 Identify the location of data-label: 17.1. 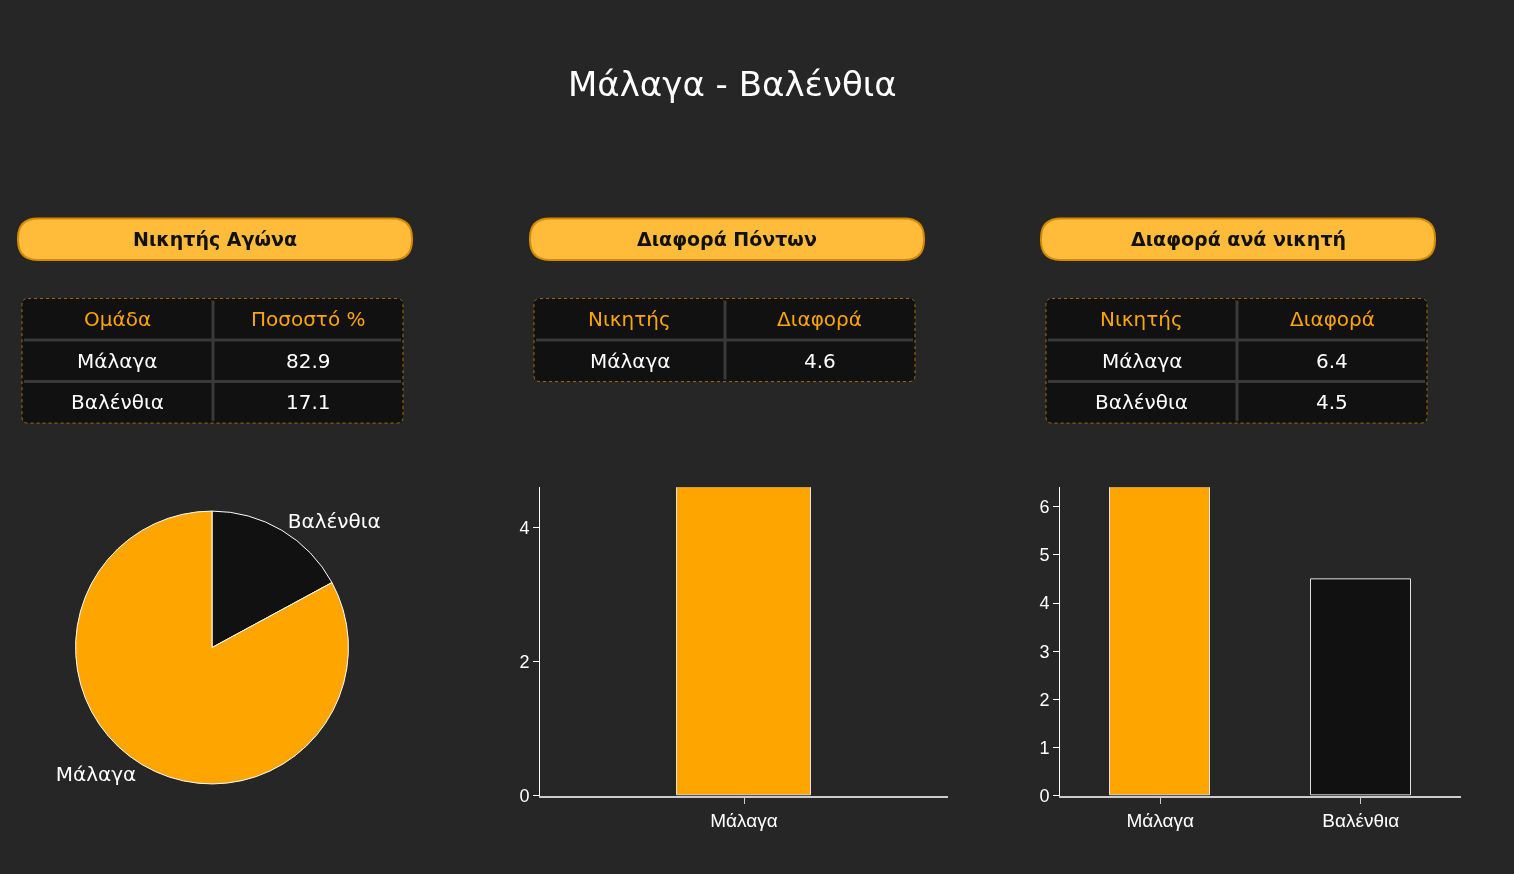
(308, 402).